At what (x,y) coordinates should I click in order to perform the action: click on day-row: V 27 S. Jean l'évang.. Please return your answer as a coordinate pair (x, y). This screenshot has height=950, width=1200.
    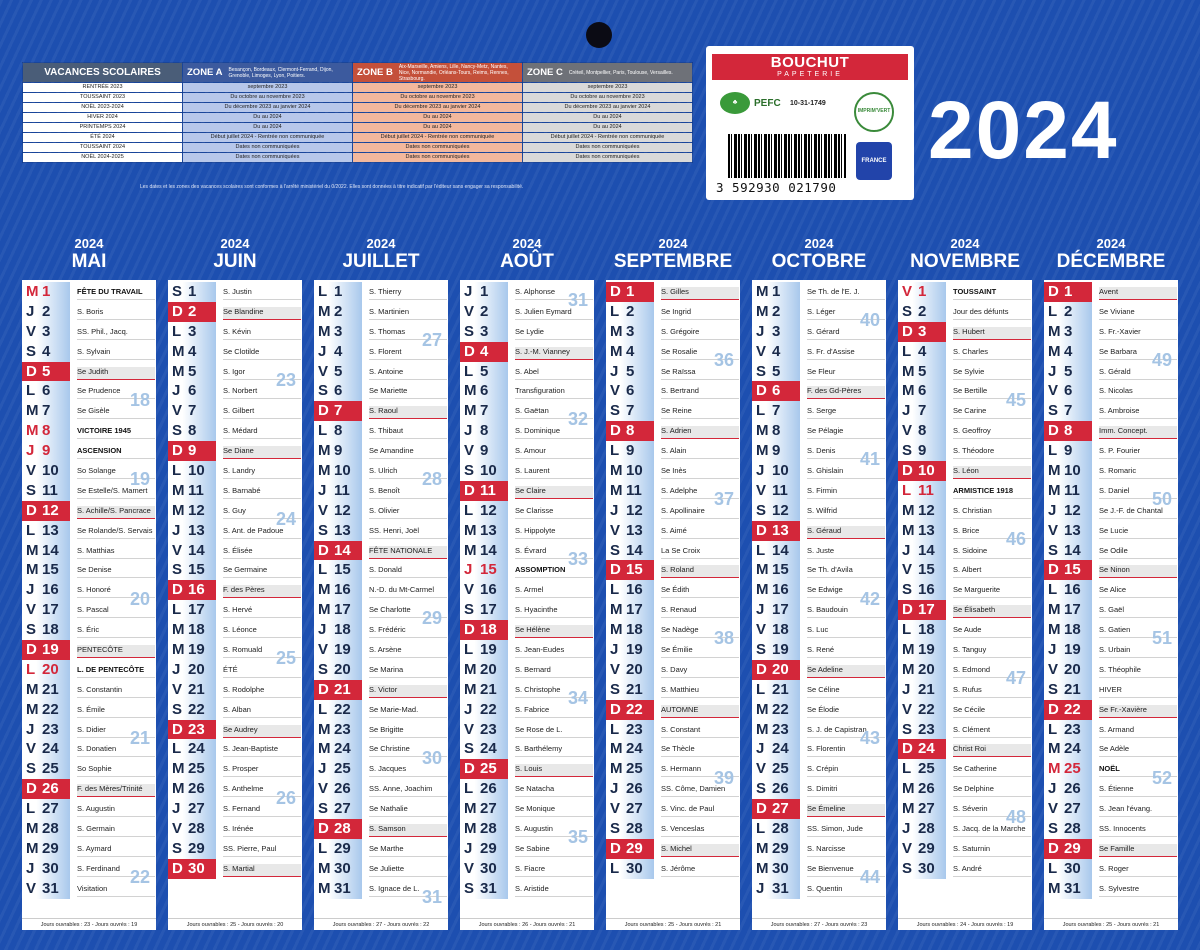
    Looking at the image, I should click on (1111, 809).